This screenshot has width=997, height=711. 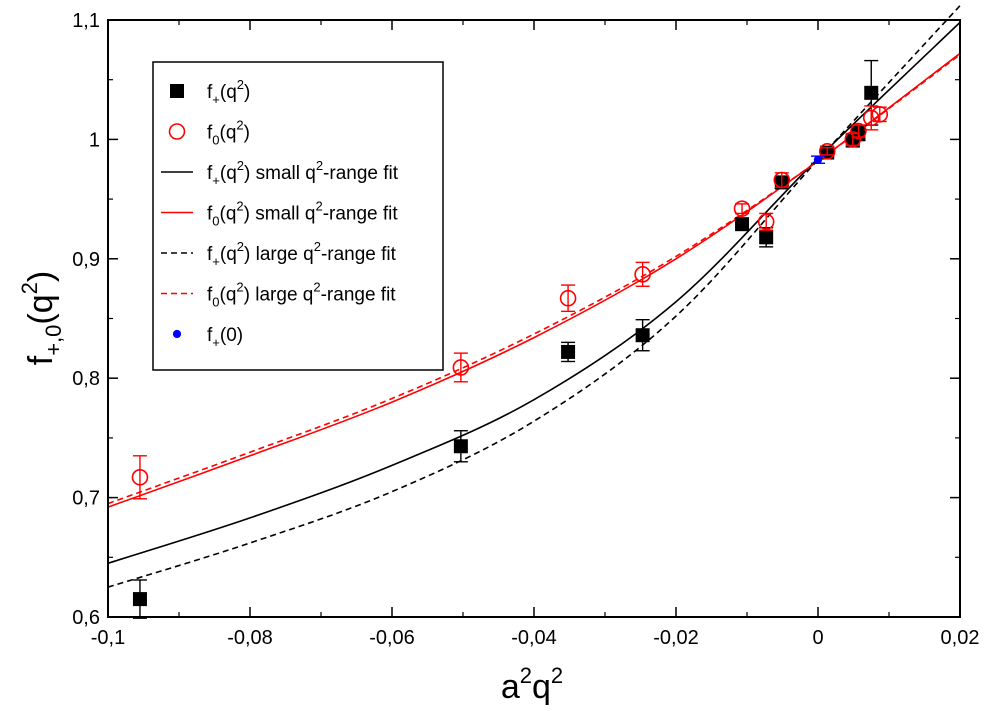 I want to click on x-tick-label: 0,02, so click(x=960, y=638).